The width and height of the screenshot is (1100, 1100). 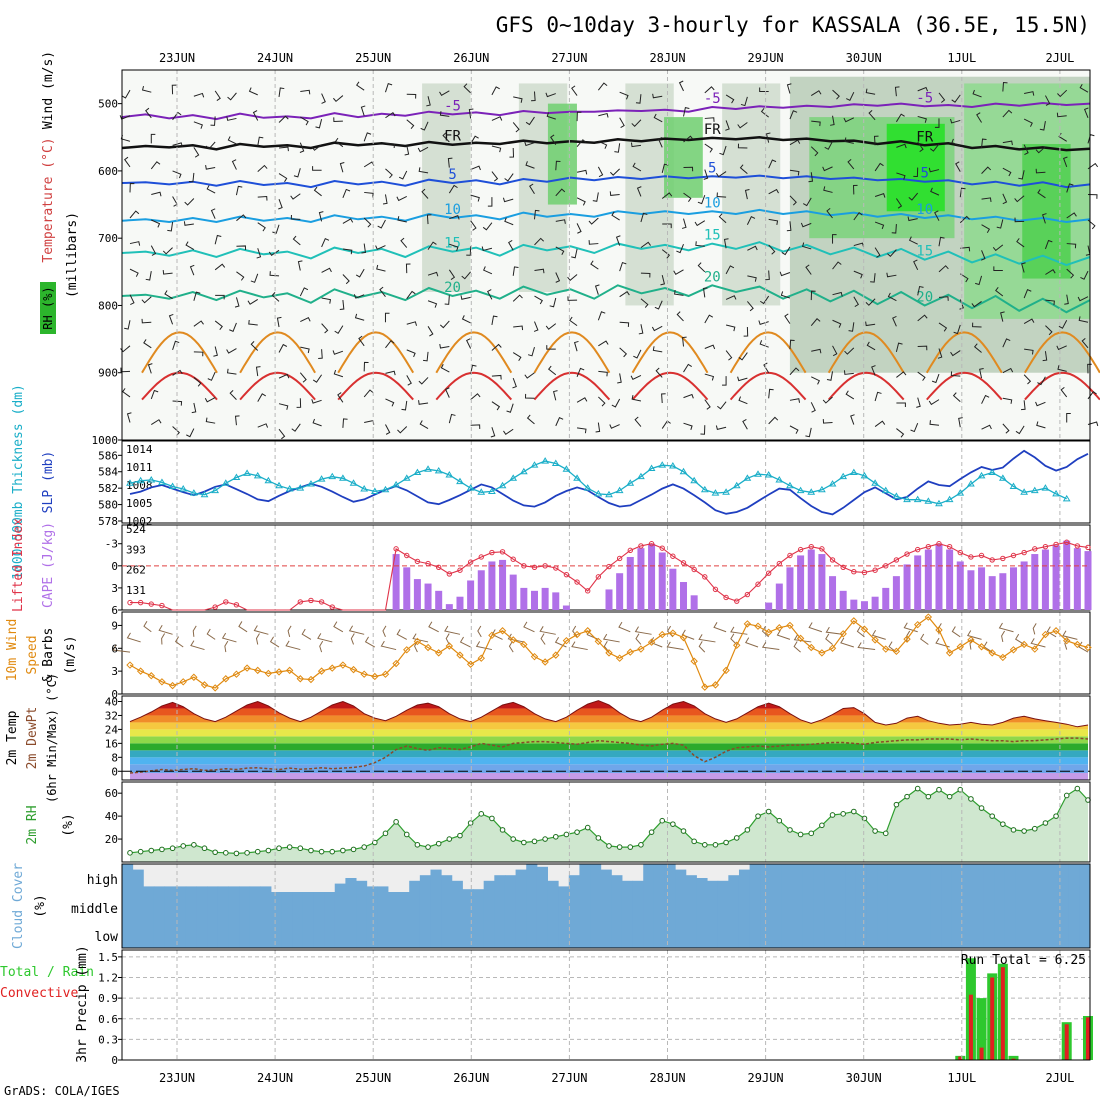 I want to click on isotherm-label: 5, so click(x=925, y=174).